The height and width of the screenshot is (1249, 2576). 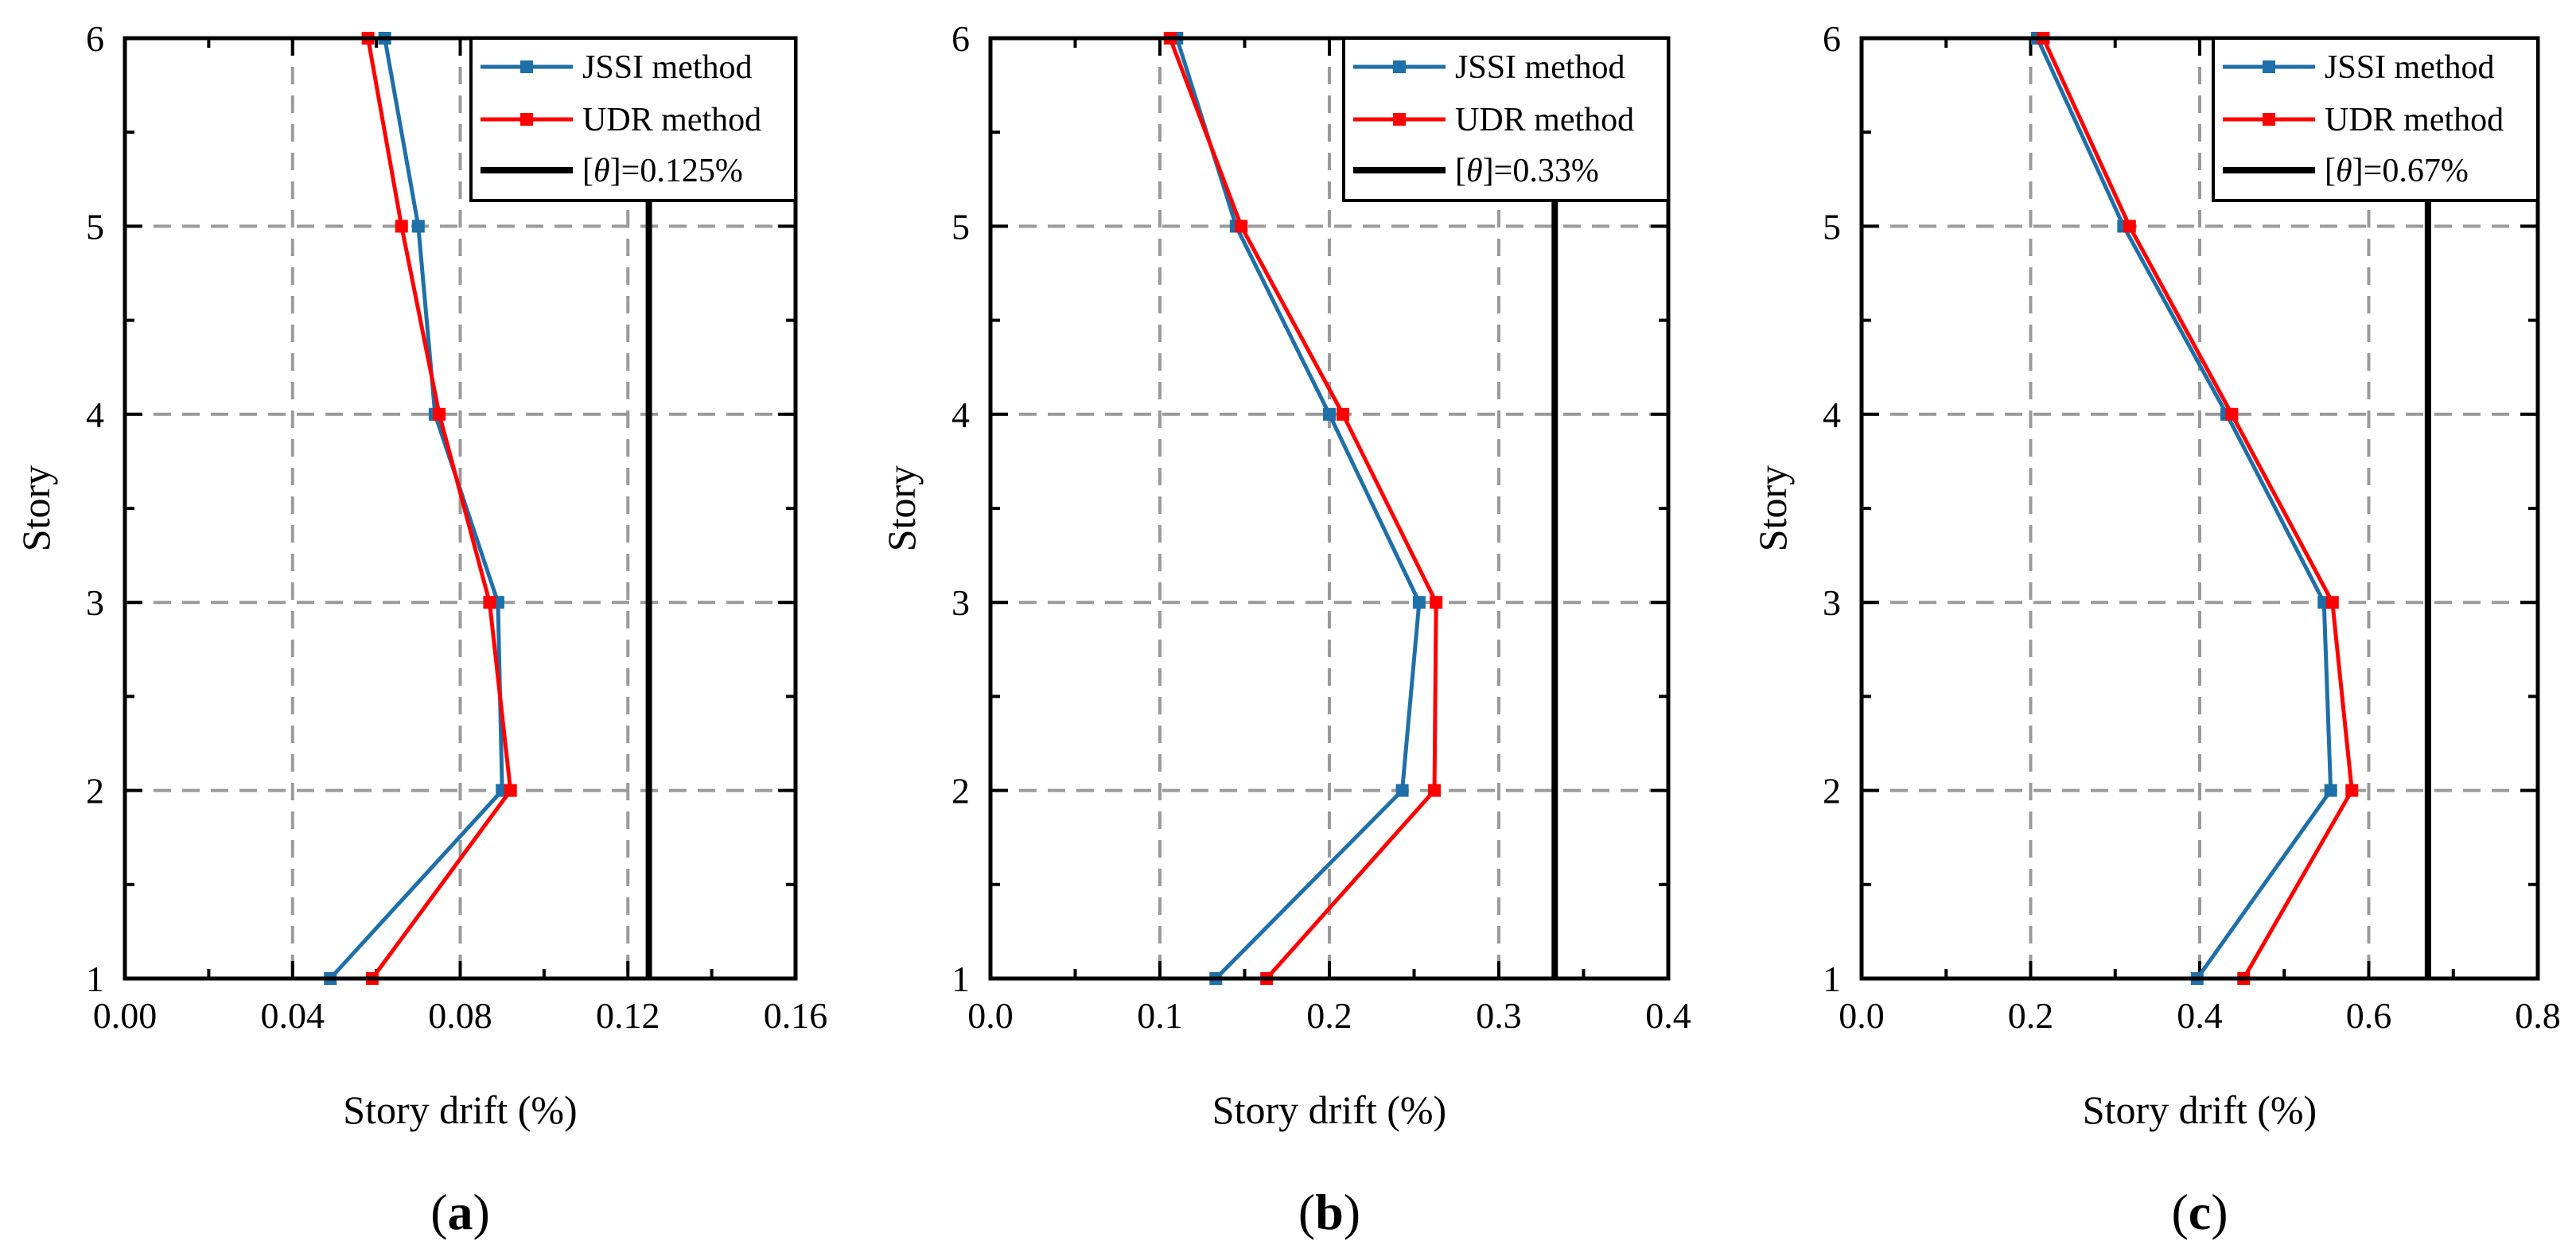 I want to click on legend-label-limit: [θ]=0.33%, so click(x=1527, y=171).